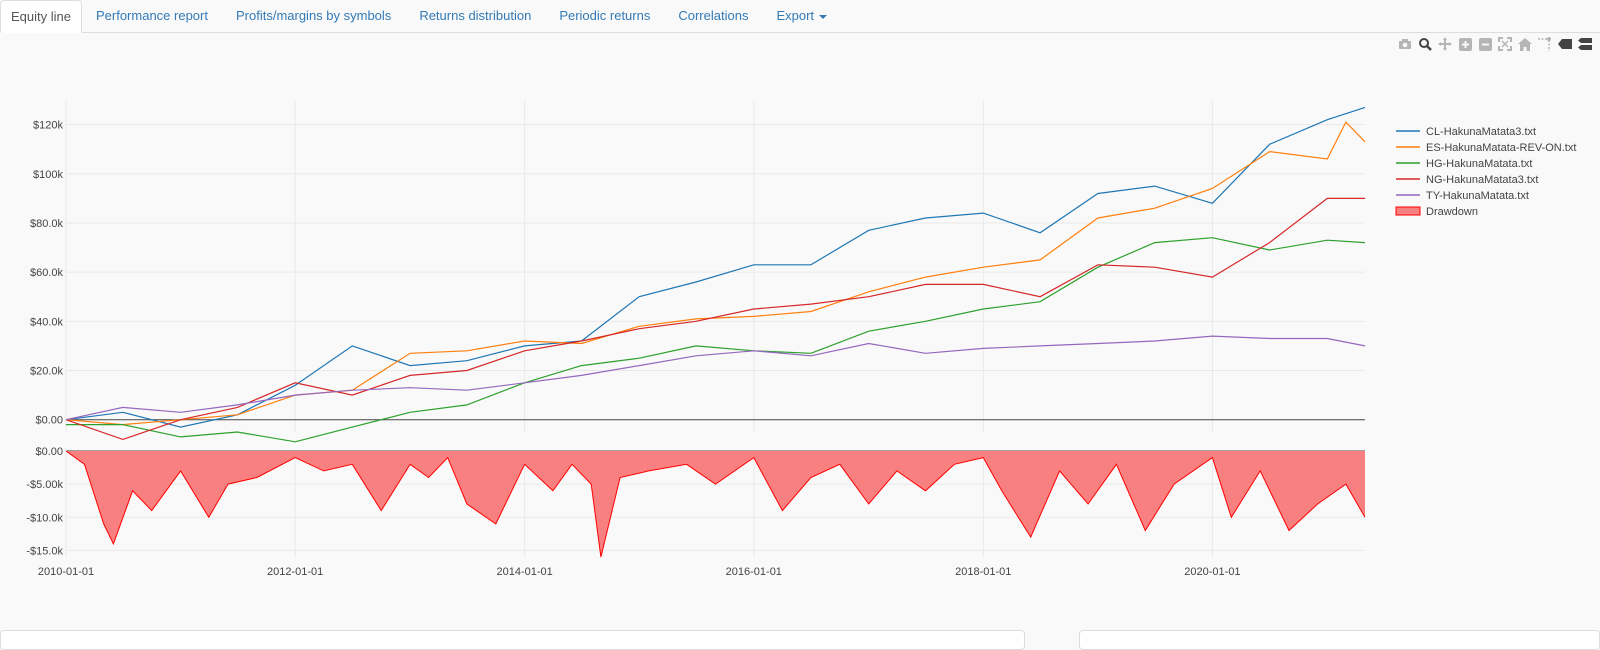 The width and height of the screenshot is (1600, 650). What do you see at coordinates (1408, 211) in the screenshot?
I see `legend-swatch-drawdown` at bounding box center [1408, 211].